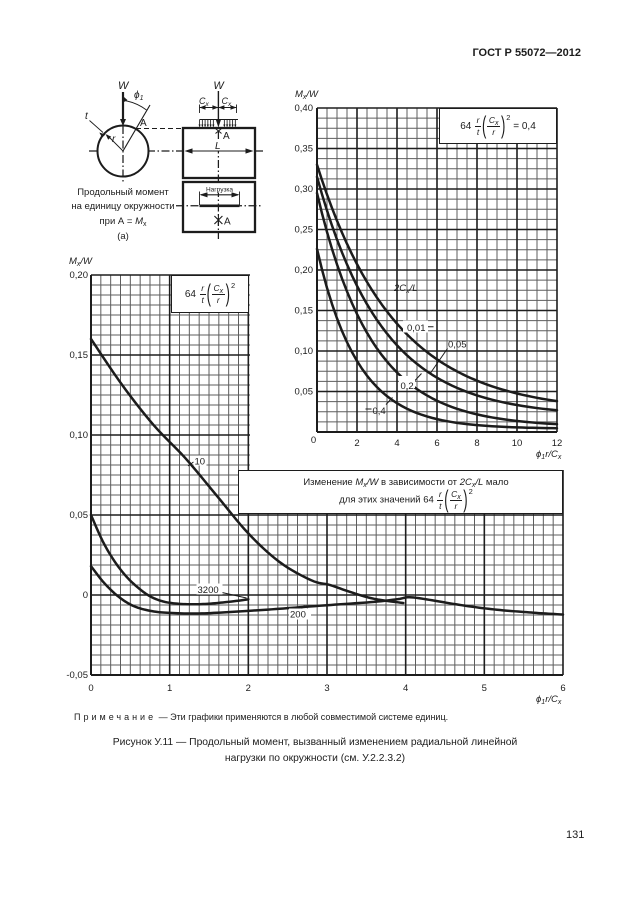  What do you see at coordinates (123, 236) in the screenshot?
I see `svg-text: (а)` at bounding box center [123, 236].